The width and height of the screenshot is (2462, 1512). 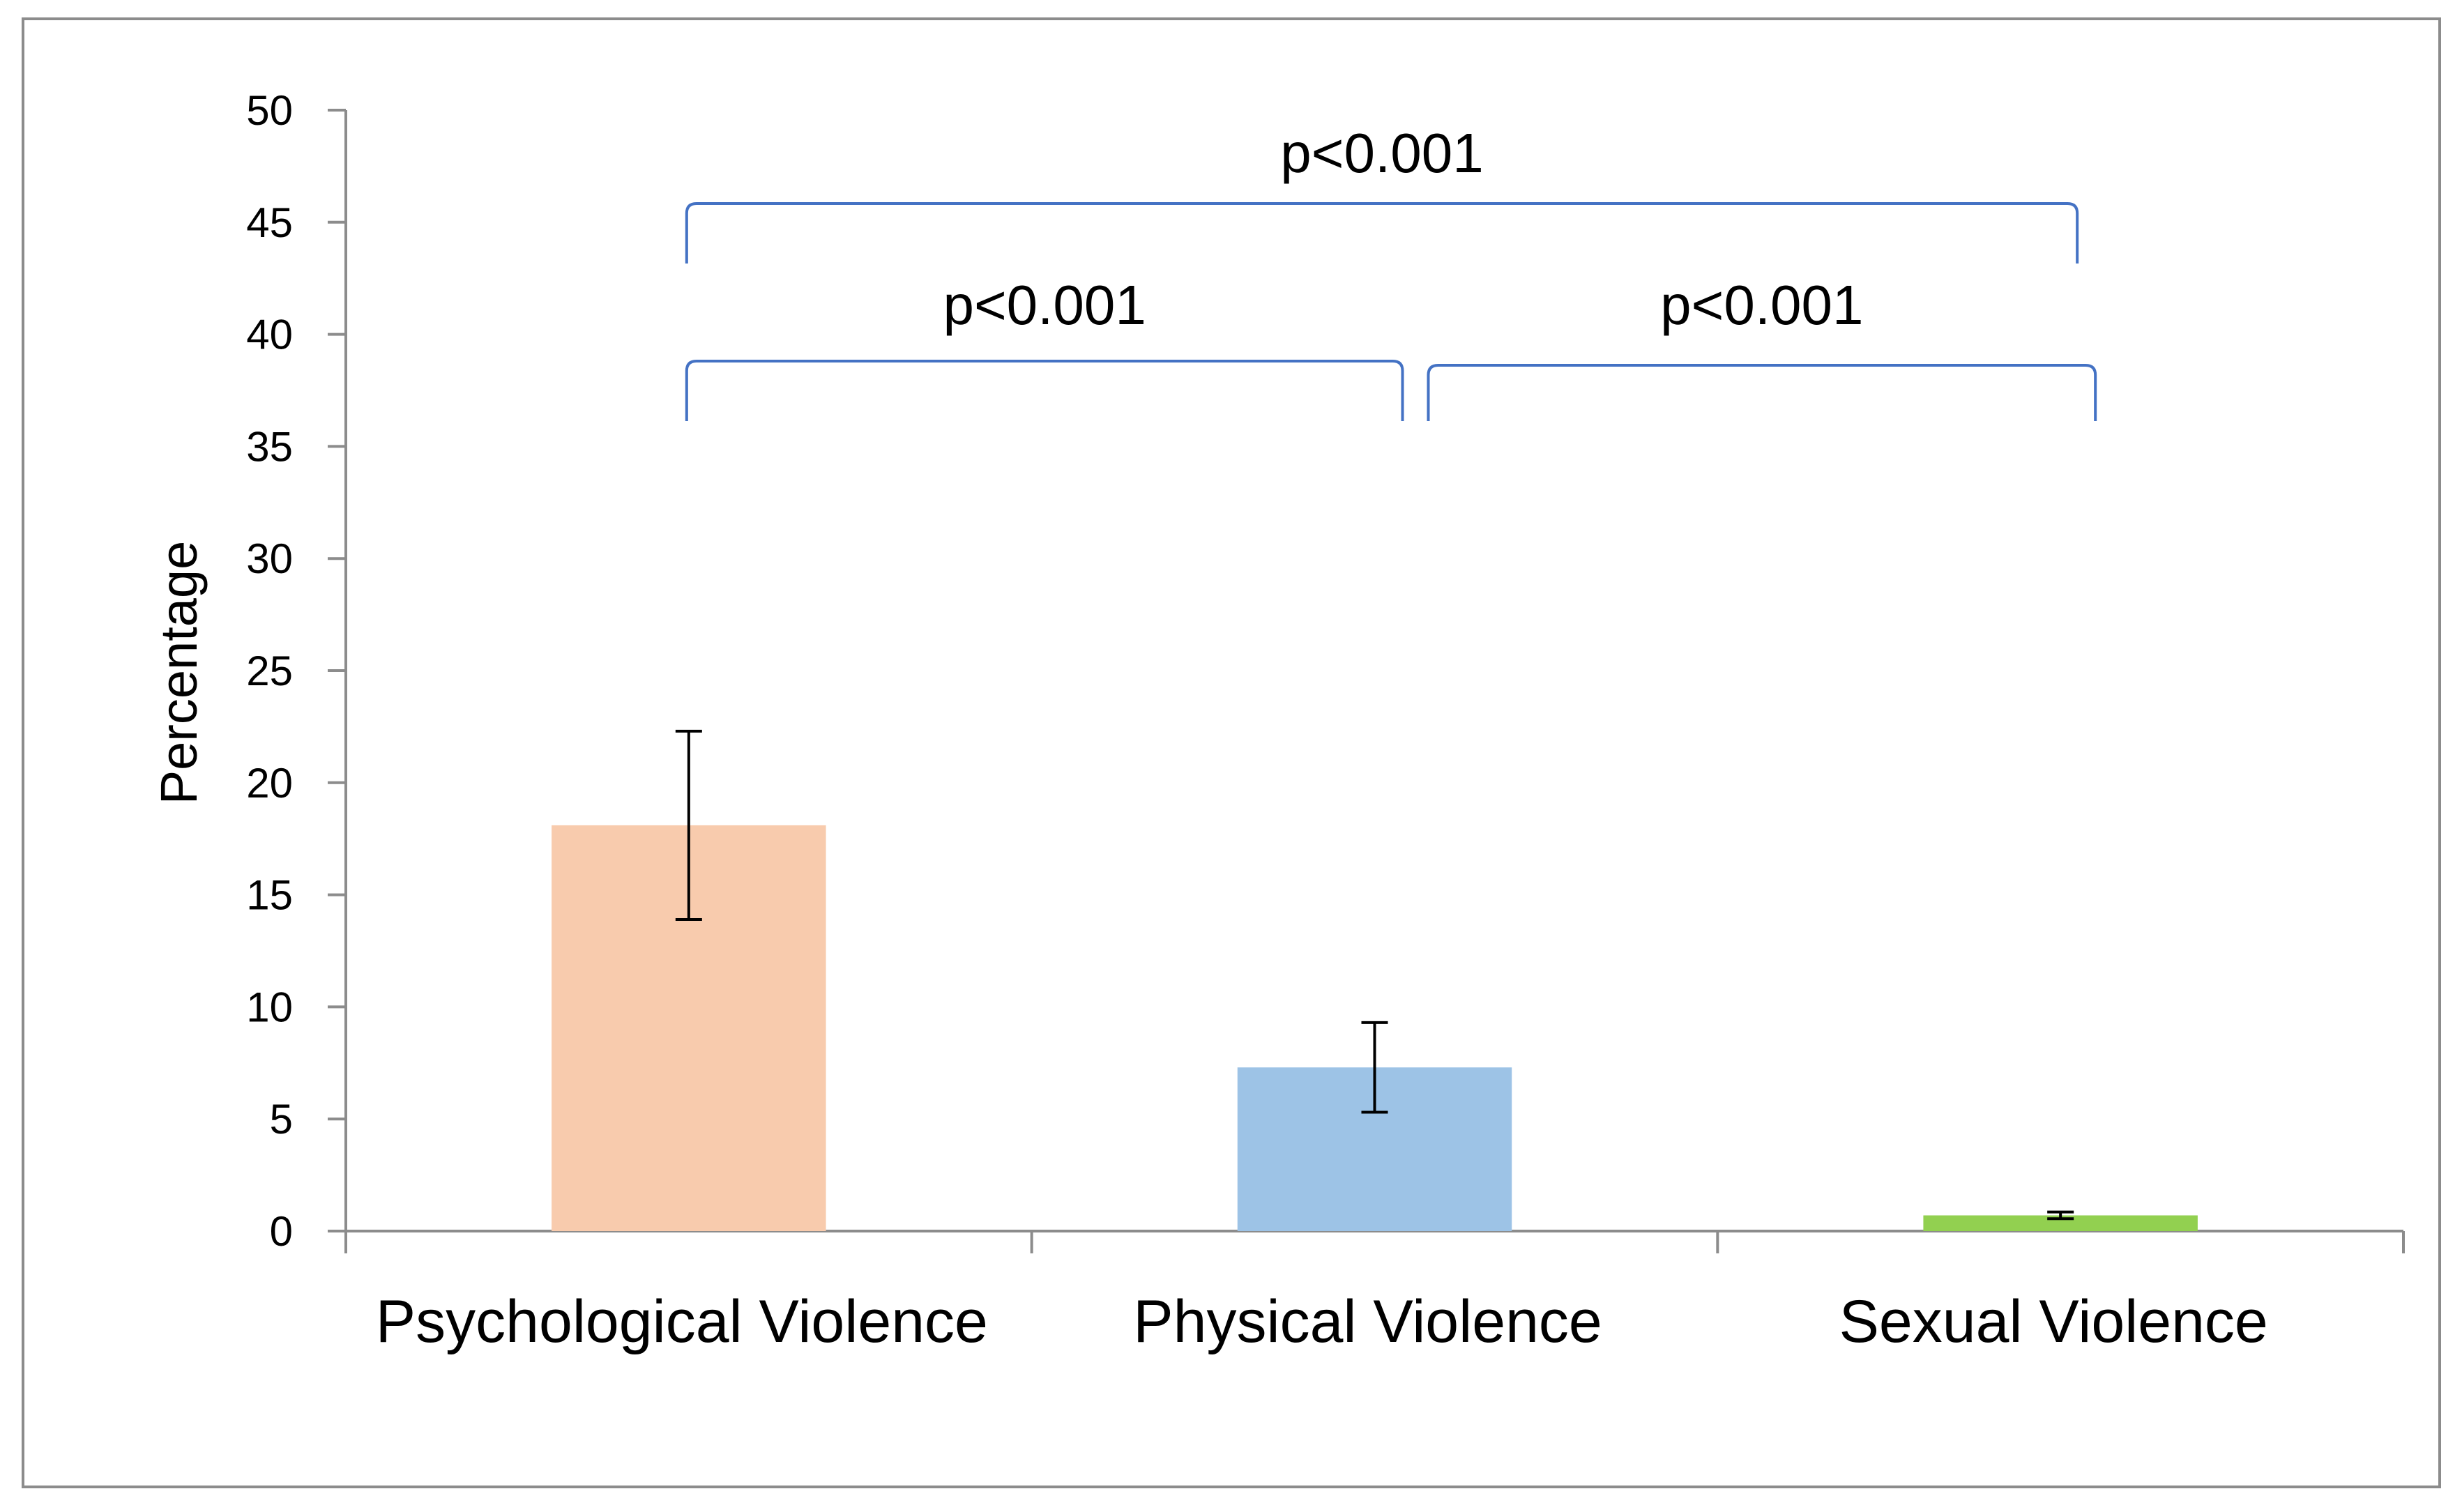 What do you see at coordinates (179, 673) in the screenshot?
I see `y-axis-title: Percentage` at bounding box center [179, 673].